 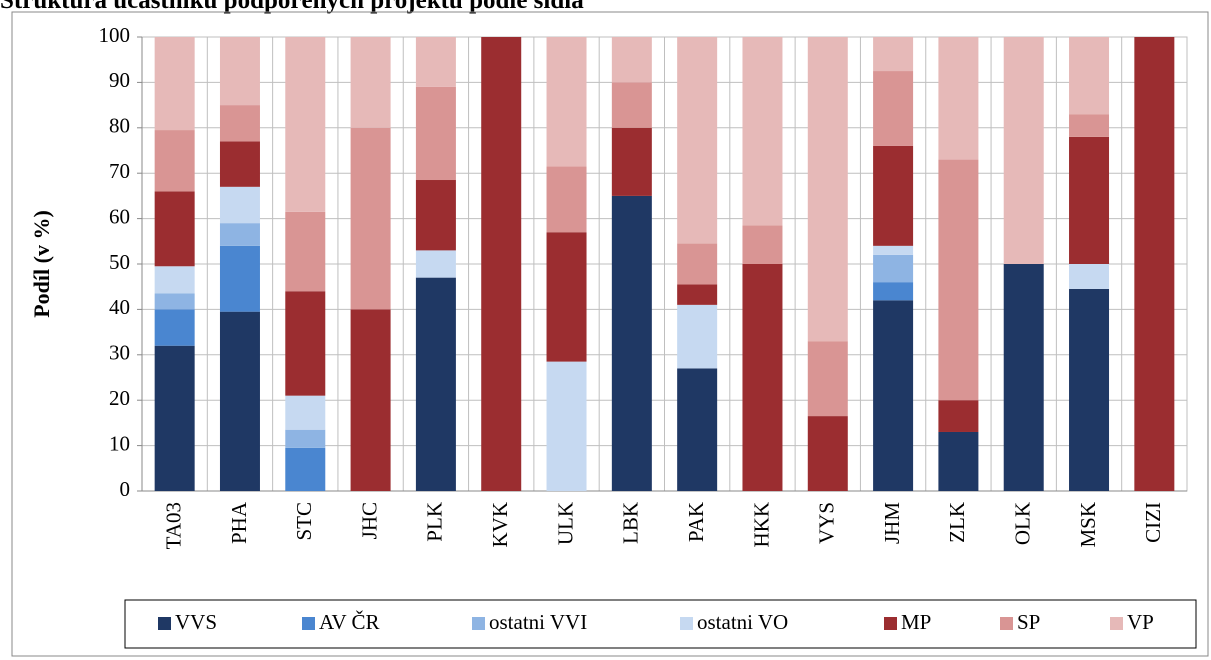 What do you see at coordinates (369, 520) in the screenshot?
I see `x-tick-label: JHC` at bounding box center [369, 520].